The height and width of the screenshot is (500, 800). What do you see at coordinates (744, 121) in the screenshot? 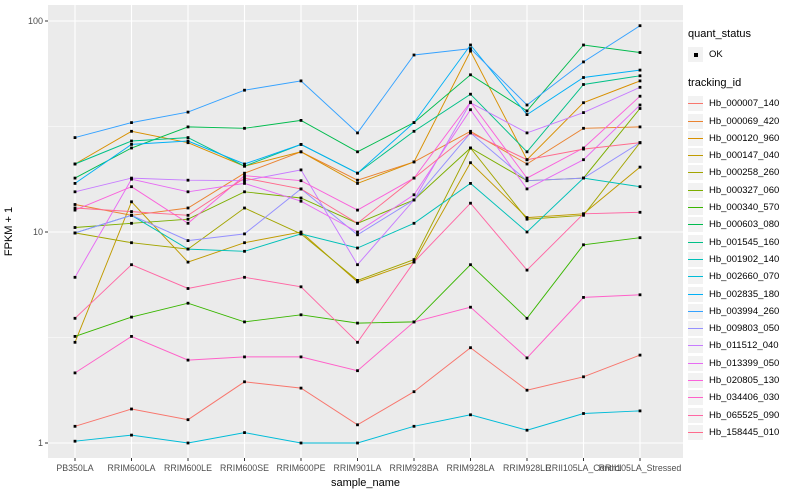
I see `legend-item-label: Hb_000069_420` at bounding box center [744, 121].